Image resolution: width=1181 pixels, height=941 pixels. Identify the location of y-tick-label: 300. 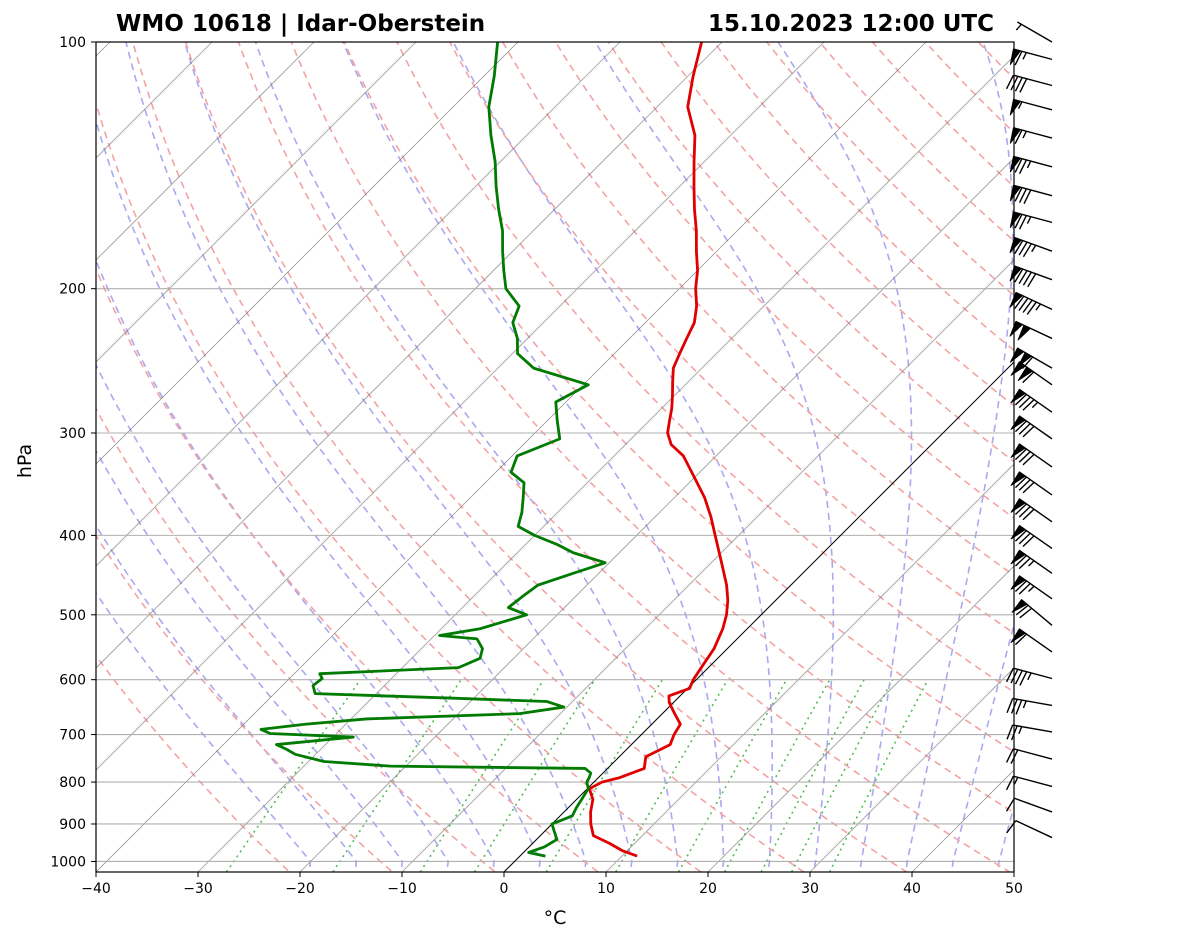
(72, 434).